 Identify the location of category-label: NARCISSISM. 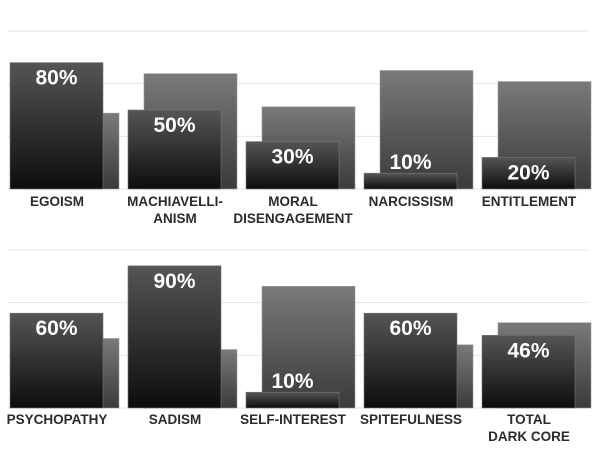
(411, 201).